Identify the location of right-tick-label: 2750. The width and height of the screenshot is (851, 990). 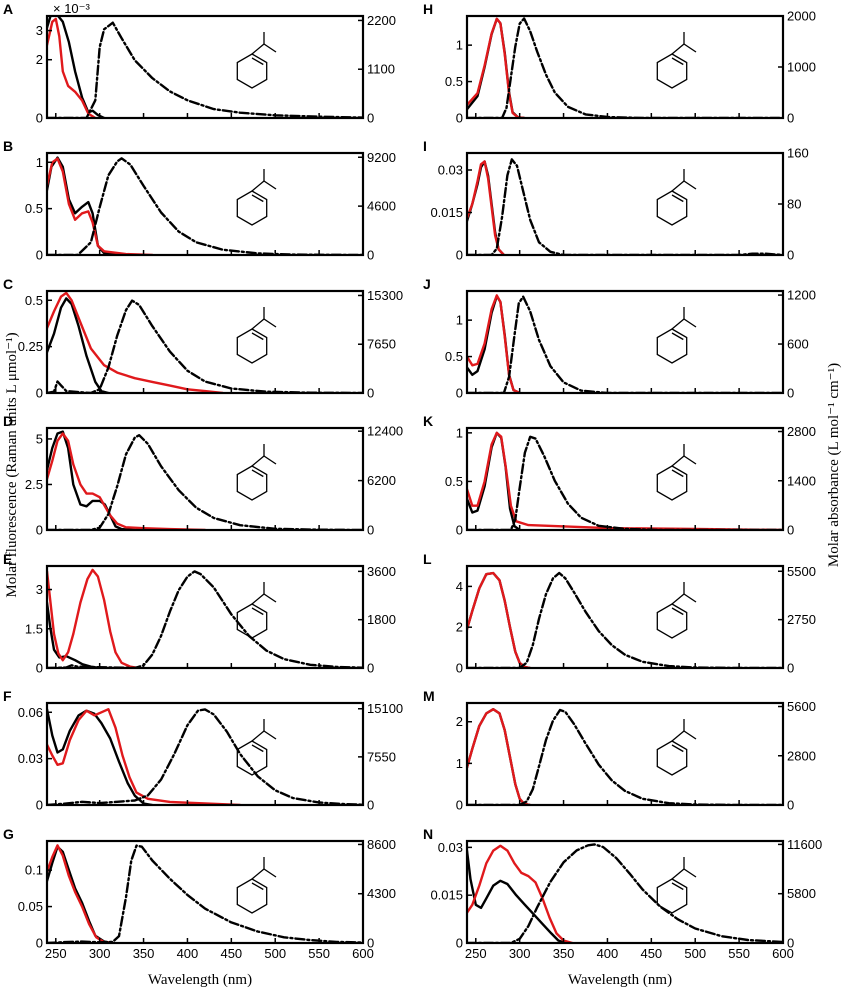
(801, 619).